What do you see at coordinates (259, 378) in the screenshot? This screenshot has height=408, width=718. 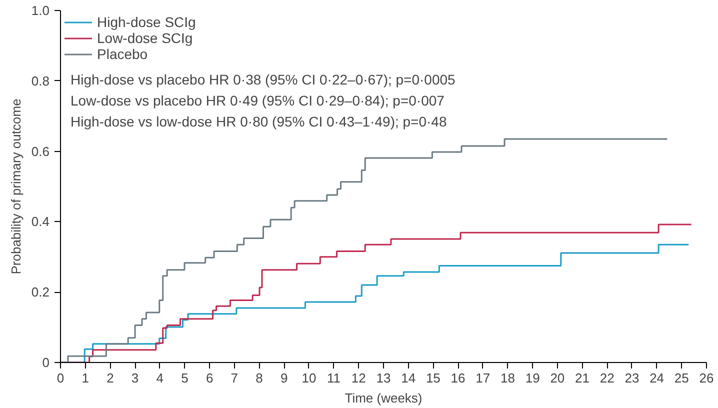 I see `x-tick-label: 8` at bounding box center [259, 378].